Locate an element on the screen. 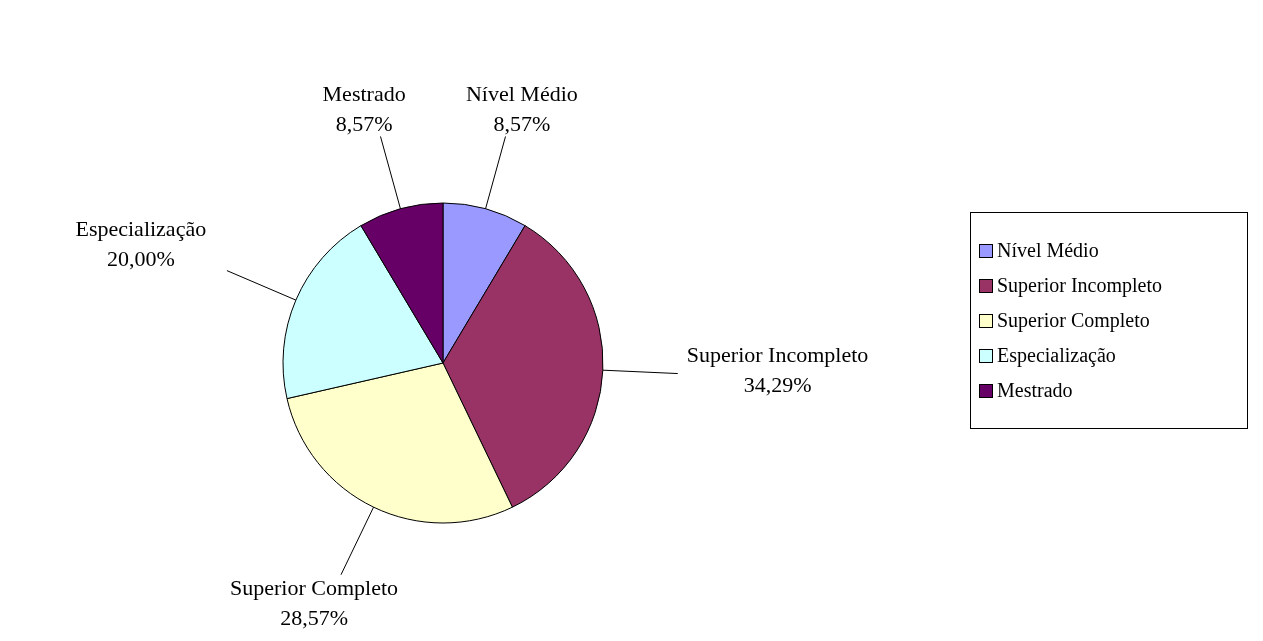 This screenshot has width=1263, height=641. legend-label: Especialização is located at coordinates (1056, 355).